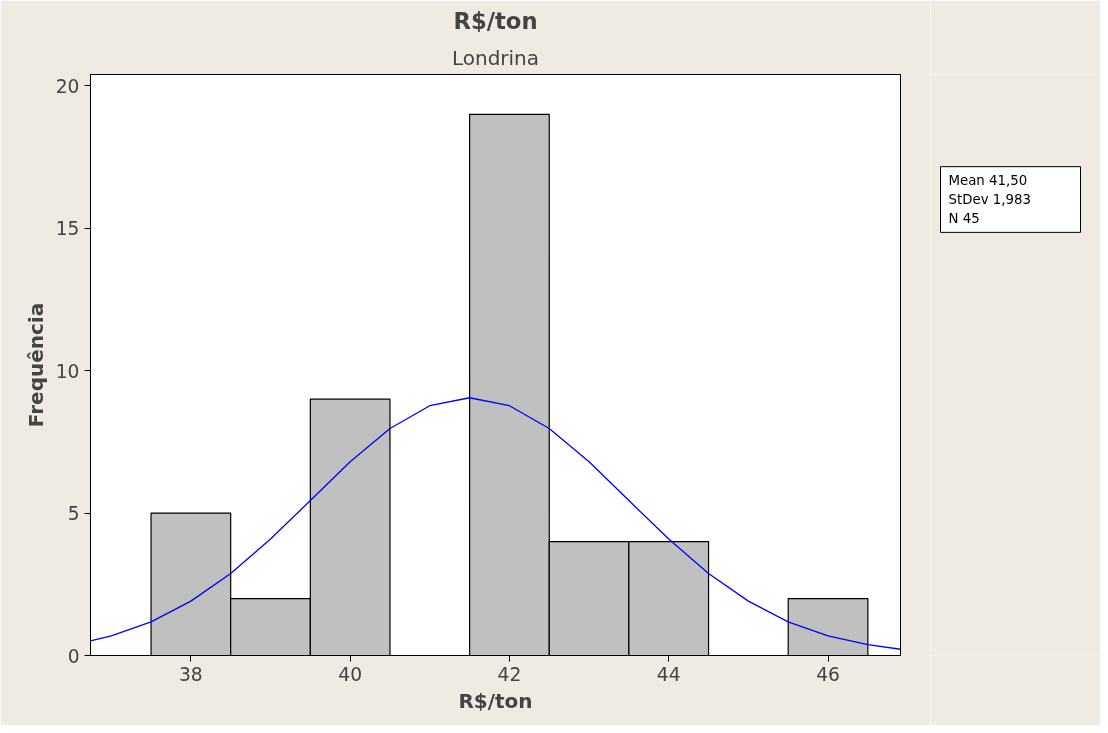 This screenshot has width=1108, height=733. Describe the element at coordinates (73, 656) in the screenshot. I see `y-tick-label: 0` at that location.